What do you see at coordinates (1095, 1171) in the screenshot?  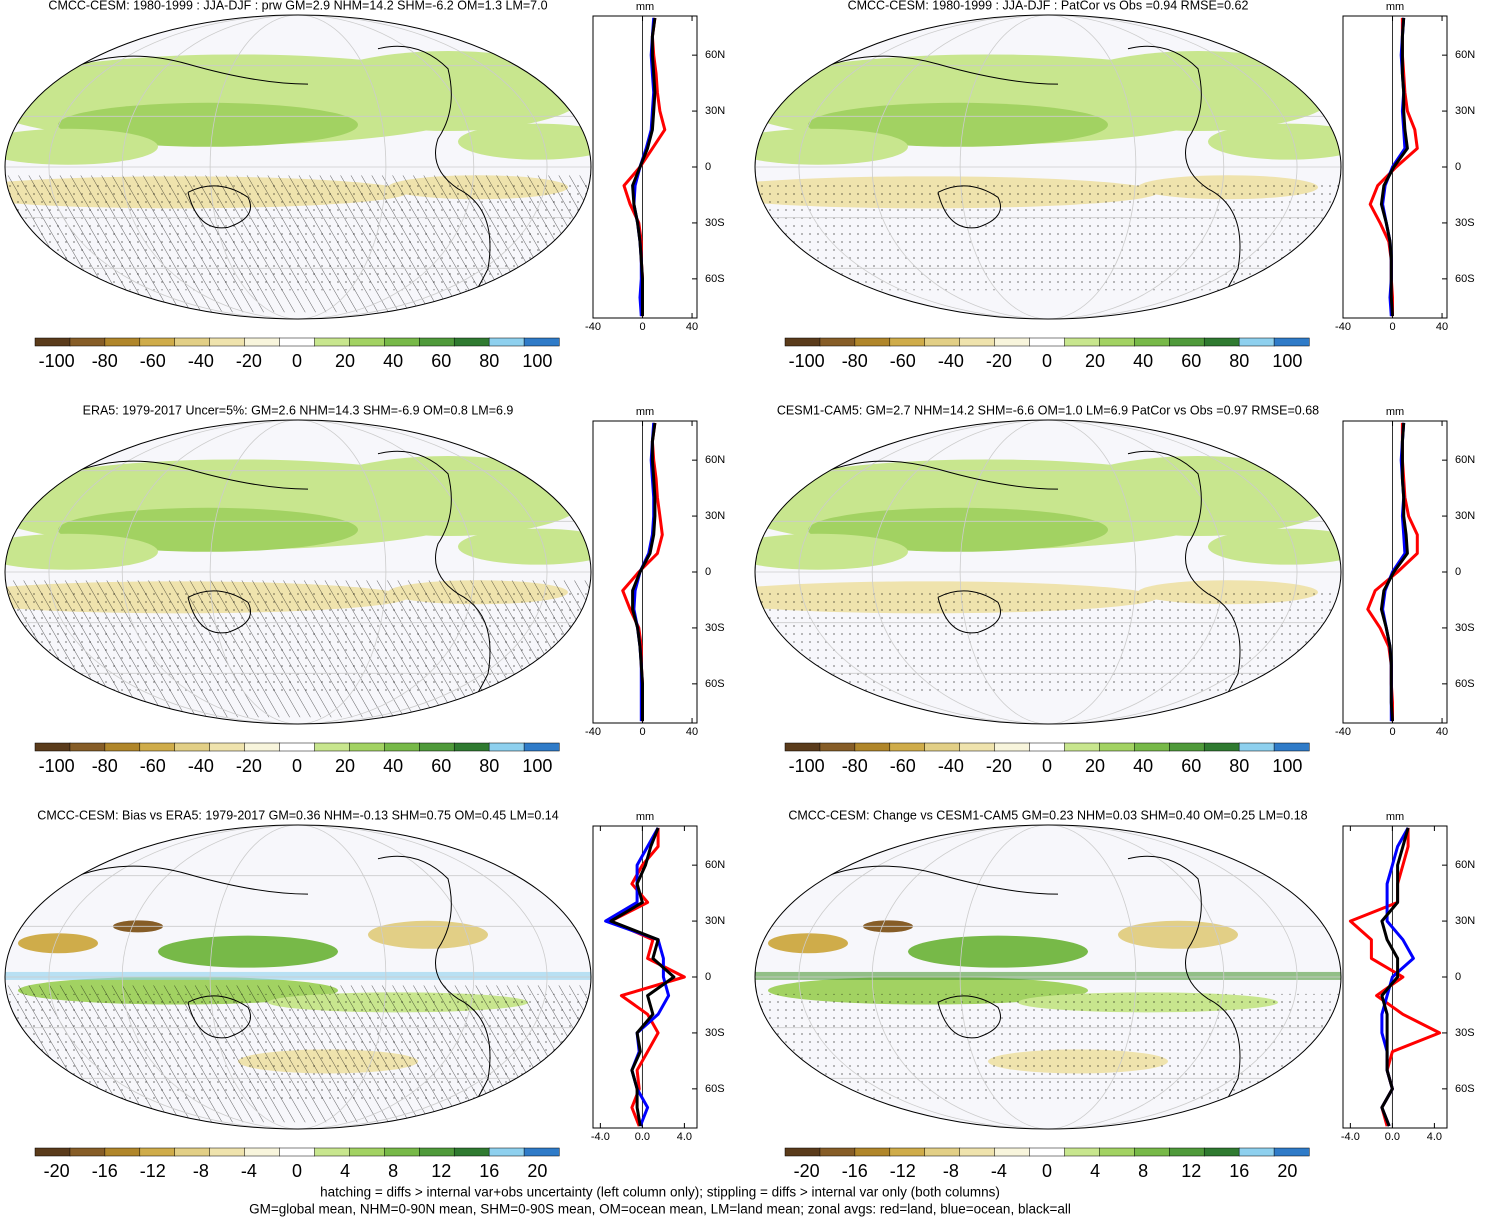 I see `colorbar-label: 4` at bounding box center [1095, 1171].